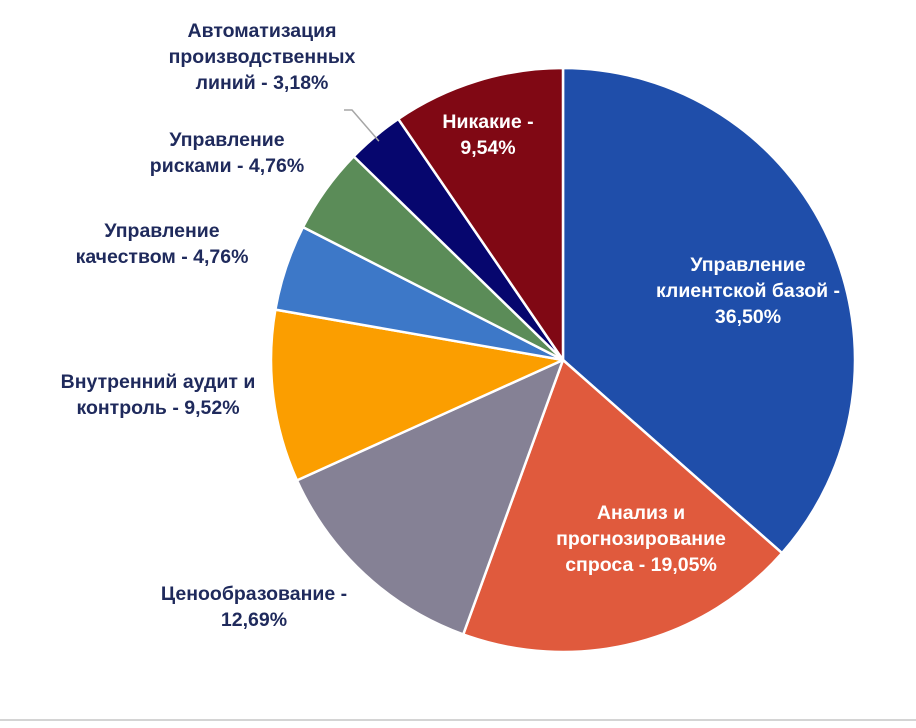 This screenshot has height=728, width=916. Describe the element at coordinates (262, 31) in the screenshot. I see `slice-label-line: Автоматизация` at that location.